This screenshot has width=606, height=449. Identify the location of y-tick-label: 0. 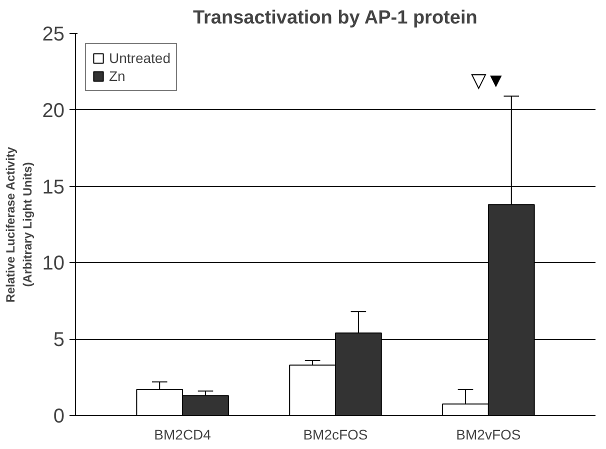
(58, 417).